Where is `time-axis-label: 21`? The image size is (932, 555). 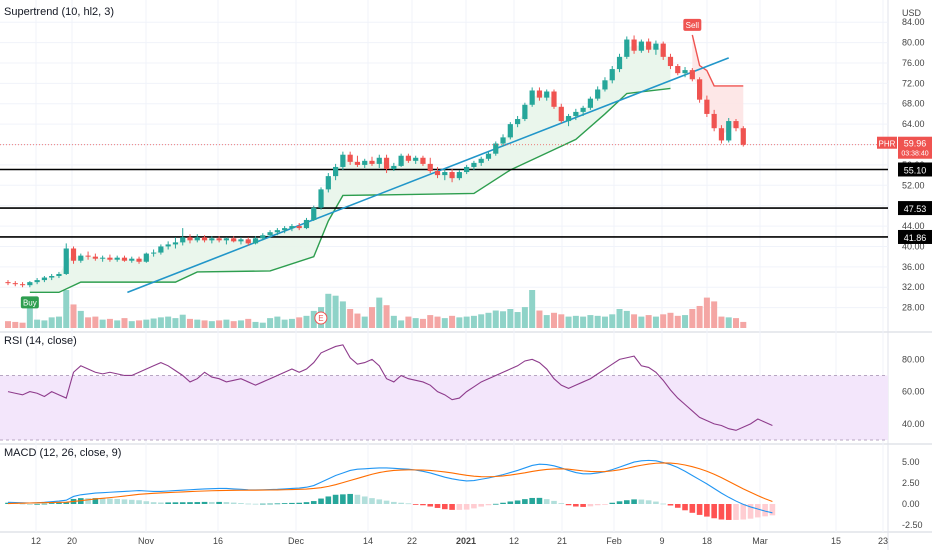
time-axis-label: 21 is located at coordinates (562, 541).